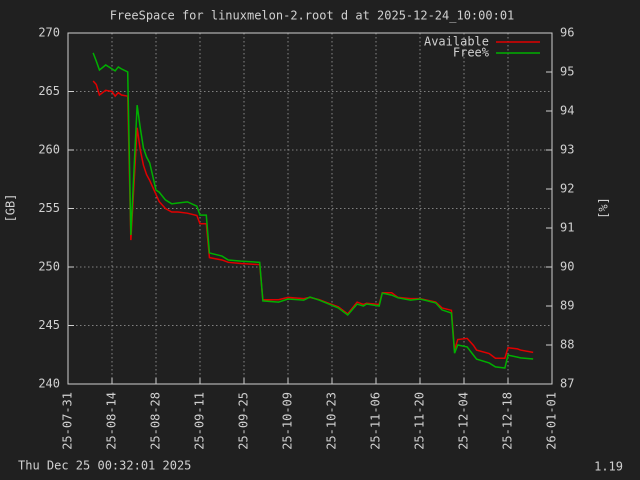 The height and width of the screenshot is (480, 640). What do you see at coordinates (376, 421) in the screenshot?
I see `x-tick-label: 25-11-06` at bounding box center [376, 421].